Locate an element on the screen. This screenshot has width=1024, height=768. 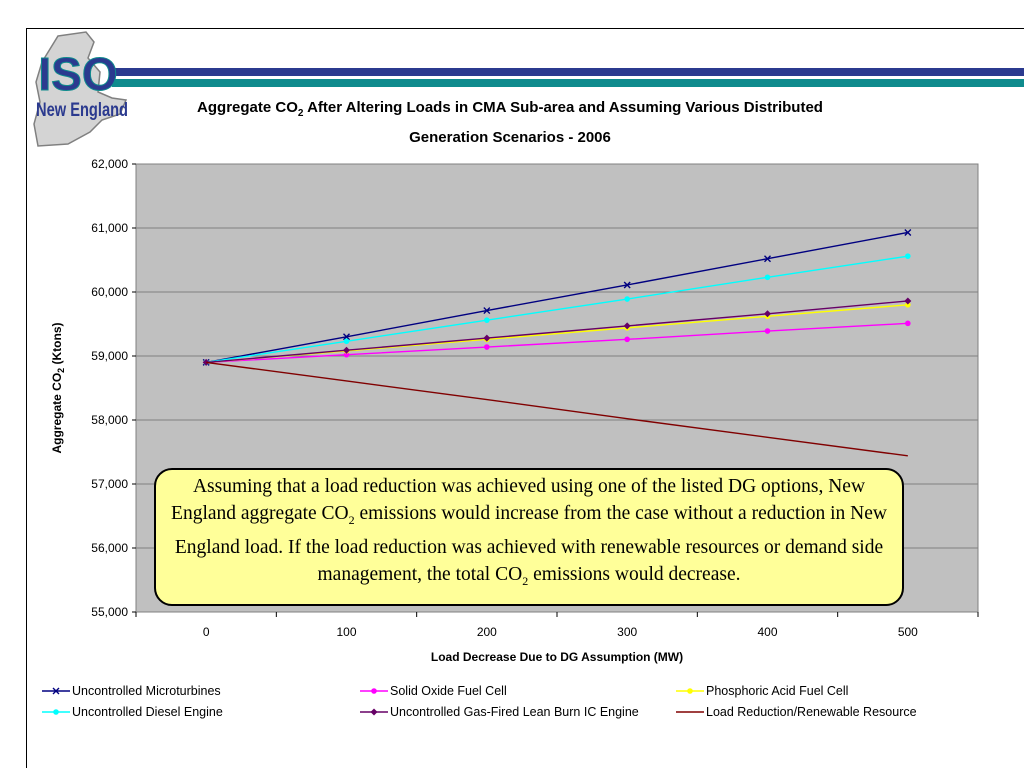
iso-new-england-logo: ISO New England is located at coordinates (80, 89).